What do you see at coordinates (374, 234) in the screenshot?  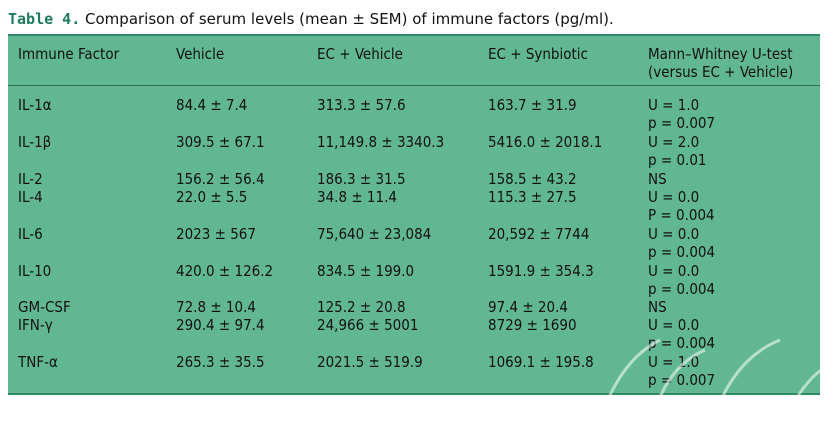 I see `cell-ec-vehicle: 75,640 ± 23,084` at bounding box center [374, 234].